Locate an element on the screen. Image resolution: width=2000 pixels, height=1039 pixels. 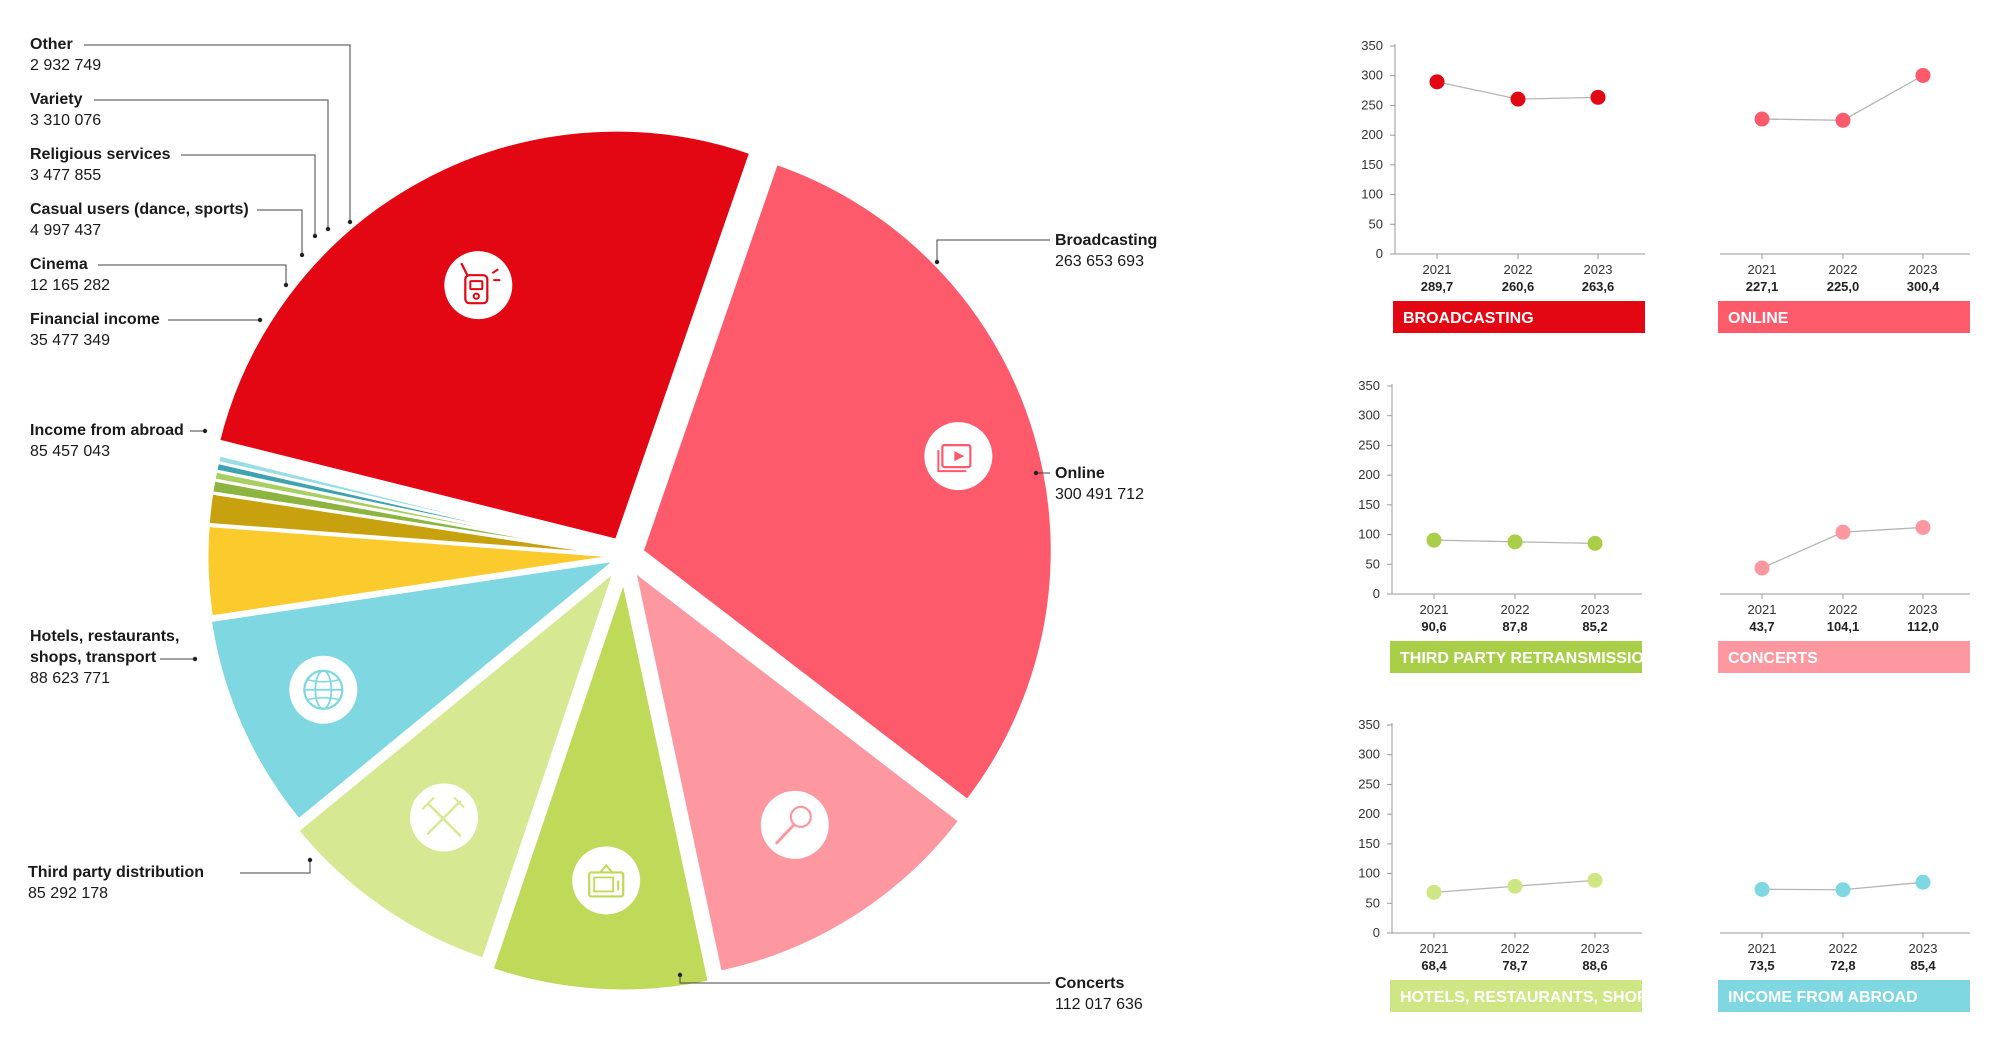
pie-label-other: Other 2 932 749 is located at coordinates (191, 130).